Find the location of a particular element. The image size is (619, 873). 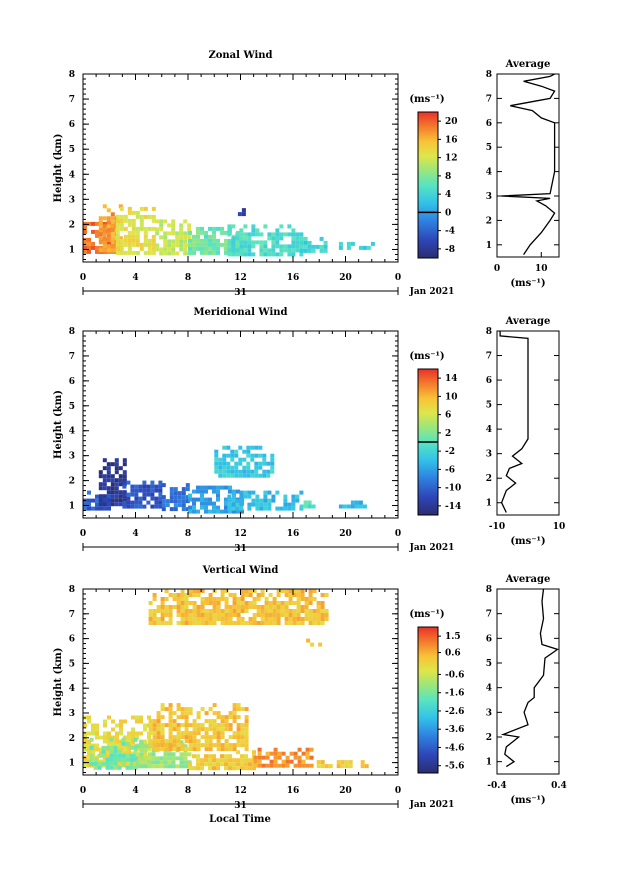

panel-title: Meridional Wind is located at coordinates (240, 312).